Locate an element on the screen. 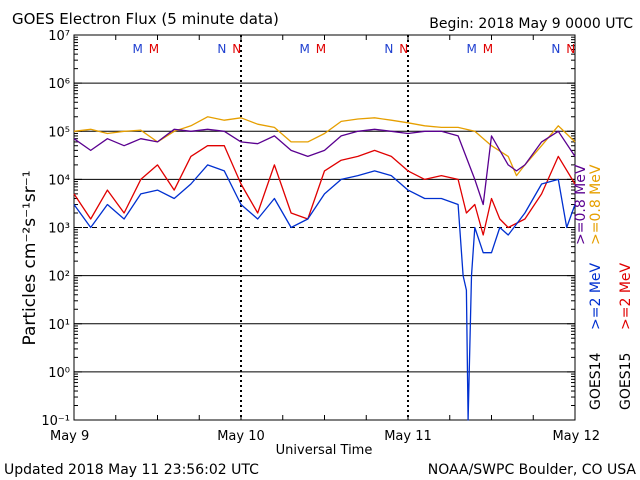  y-tick-label: 10⁵ is located at coordinates (59, 132).